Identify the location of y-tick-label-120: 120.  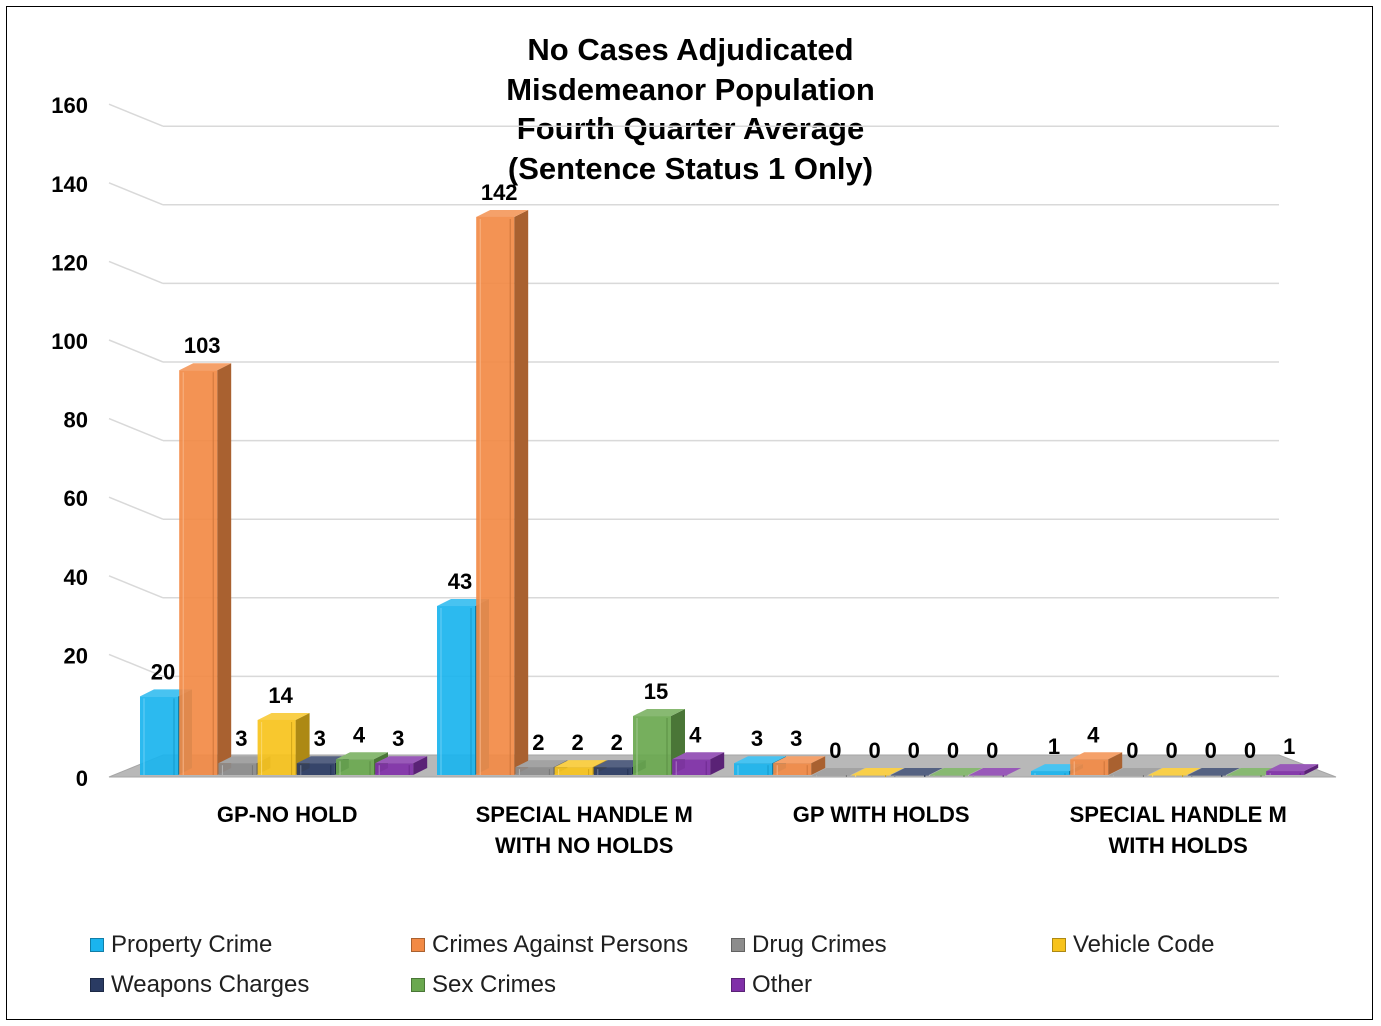
(69, 262).